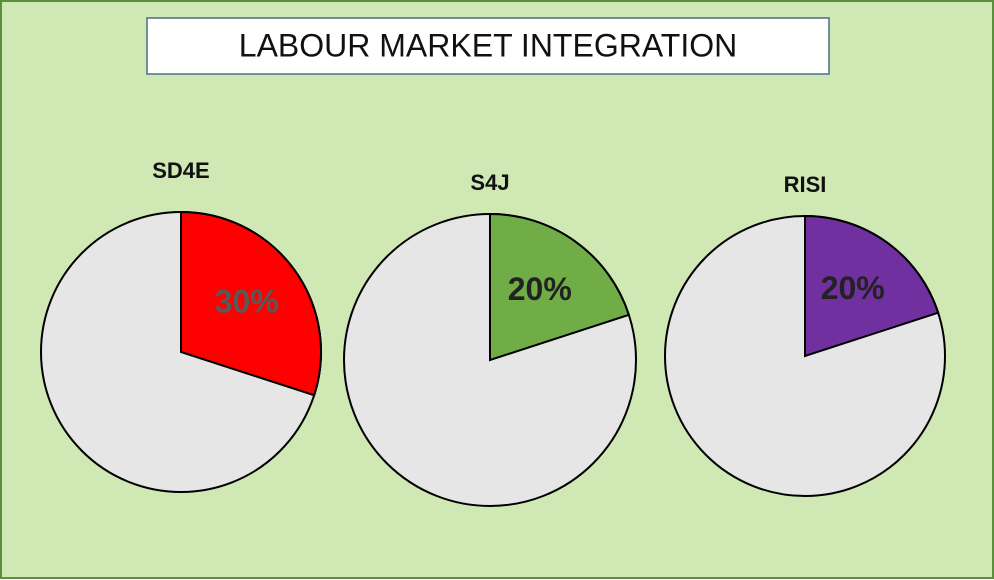 The height and width of the screenshot is (580, 994). What do you see at coordinates (805, 184) in the screenshot?
I see `pie-title: RISI` at bounding box center [805, 184].